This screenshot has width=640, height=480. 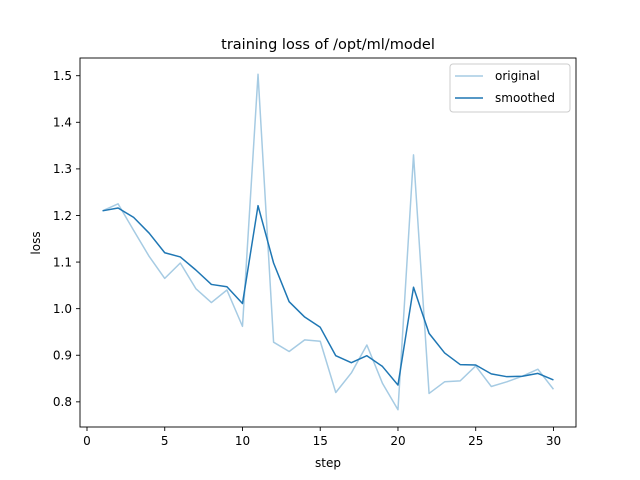 I want to click on y-tick-label: 0.9, so click(x=62, y=356).